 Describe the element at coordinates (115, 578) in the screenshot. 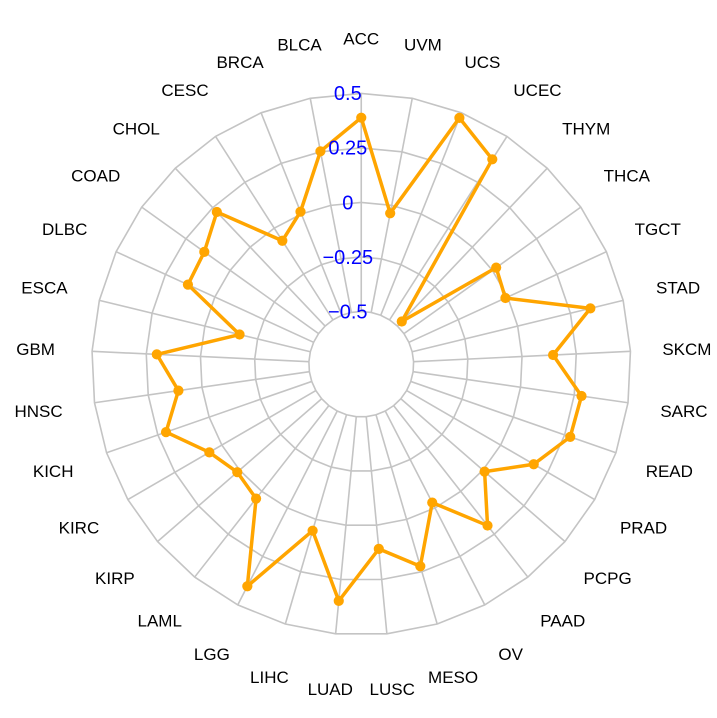

I see `svg-text: KIRP` at that location.